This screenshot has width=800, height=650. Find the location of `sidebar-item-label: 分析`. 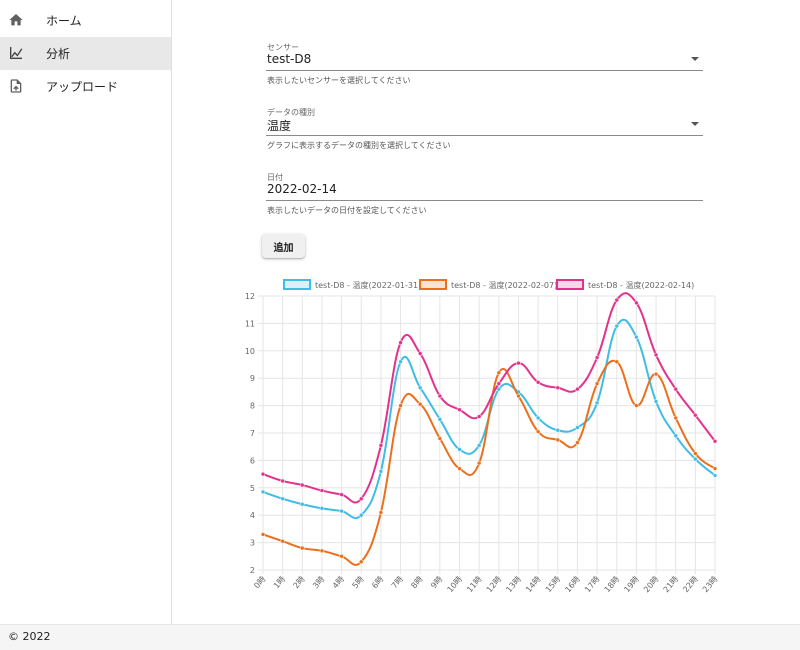

sidebar-item-label: 分析 is located at coordinates (58, 54).